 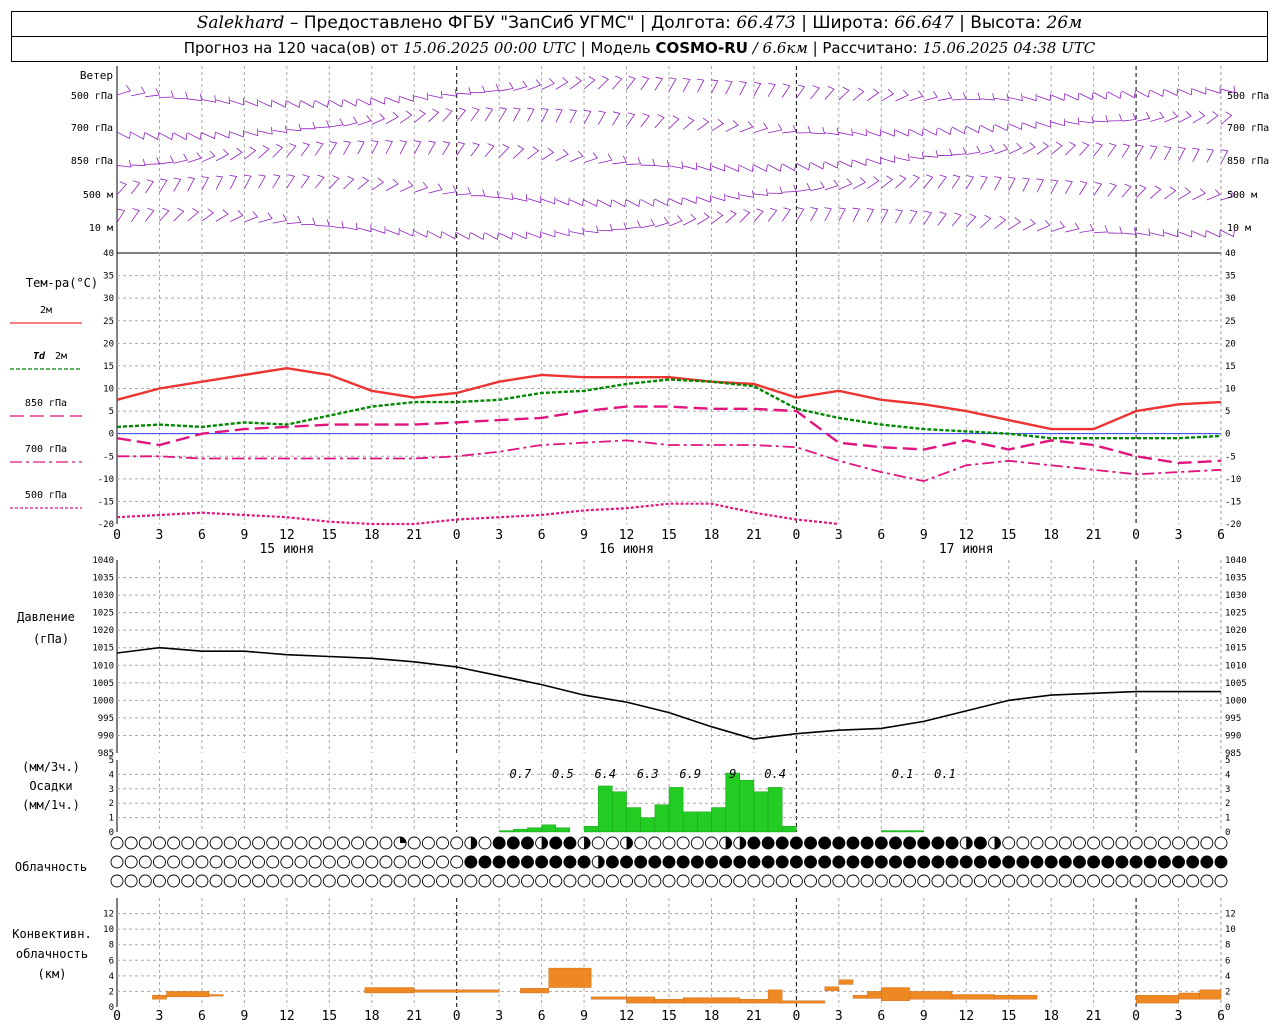 What do you see at coordinates (106, 480) in the screenshot?
I see `temp-tick-left: -10` at bounding box center [106, 480].